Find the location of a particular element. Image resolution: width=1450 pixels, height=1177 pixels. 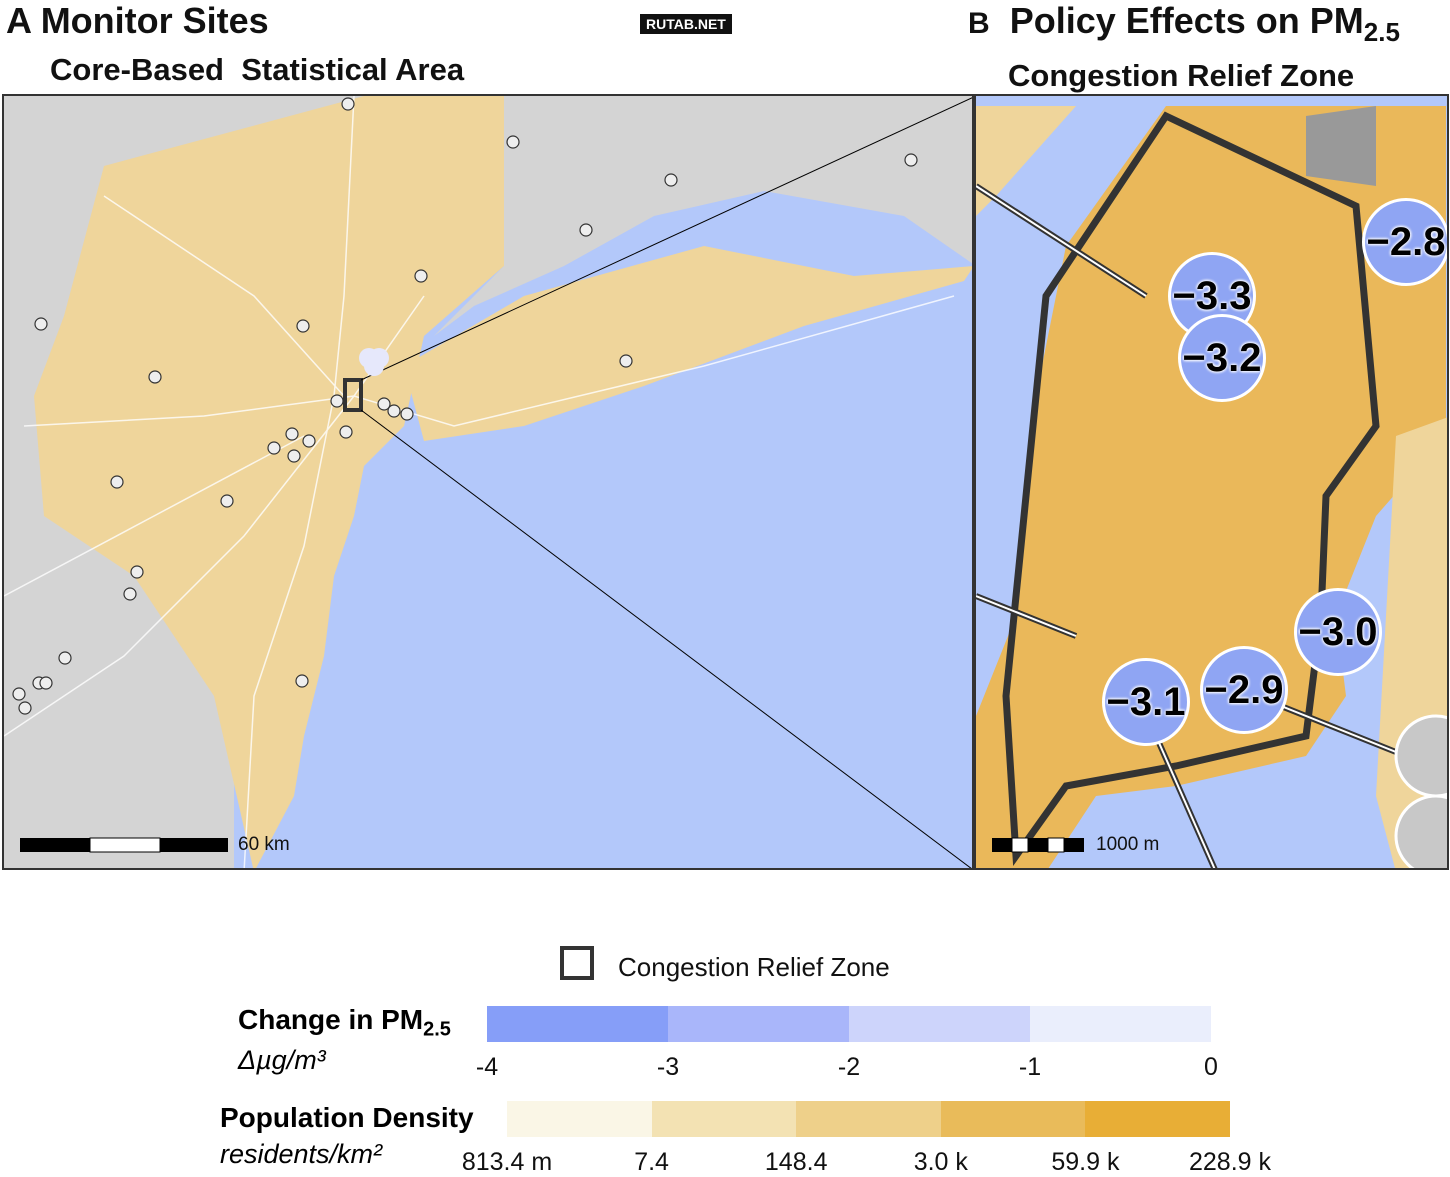

zoom-line is located at coordinates (666, 239).